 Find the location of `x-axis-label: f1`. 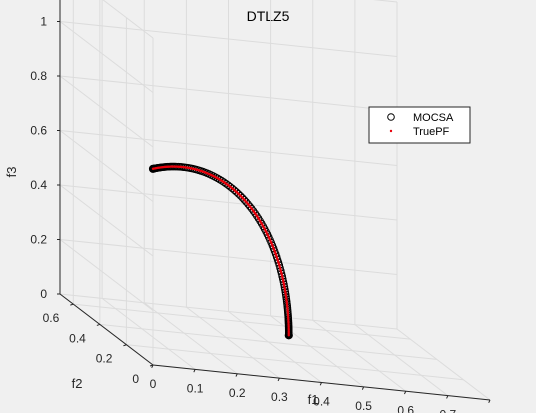

x-axis-label: f1 is located at coordinates (313, 399).